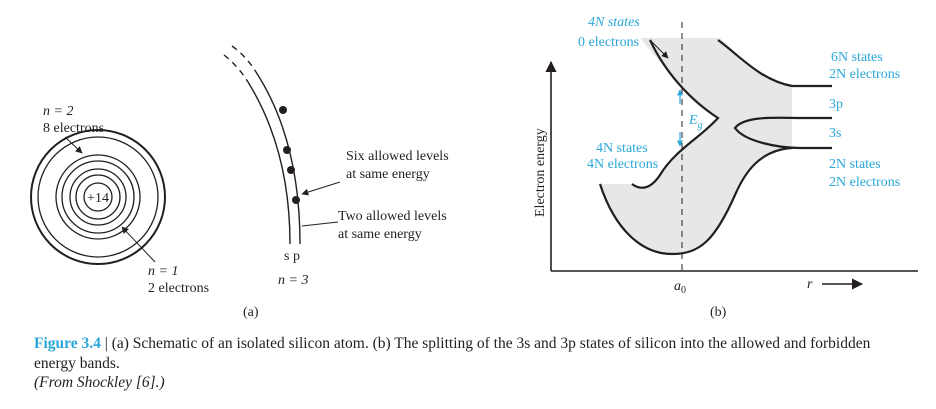 Image resolution: width=936 pixels, height=409 pixels. Describe the element at coordinates (835, 133) in the screenshot. I see `3s-label: 3s` at that location.